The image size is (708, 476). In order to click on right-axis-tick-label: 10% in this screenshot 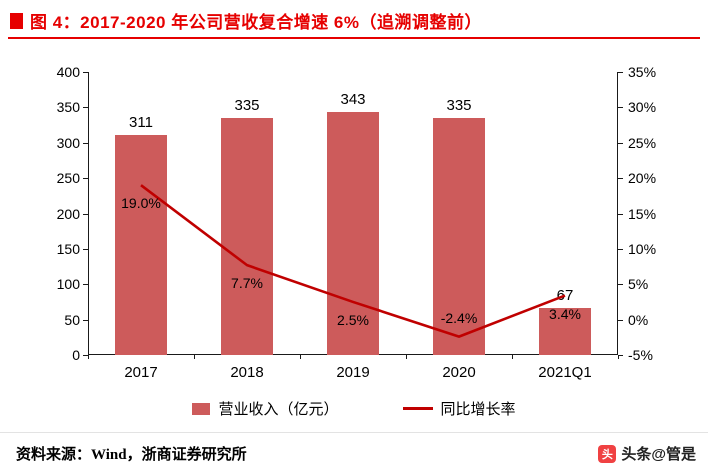, I will do `click(642, 248)`.